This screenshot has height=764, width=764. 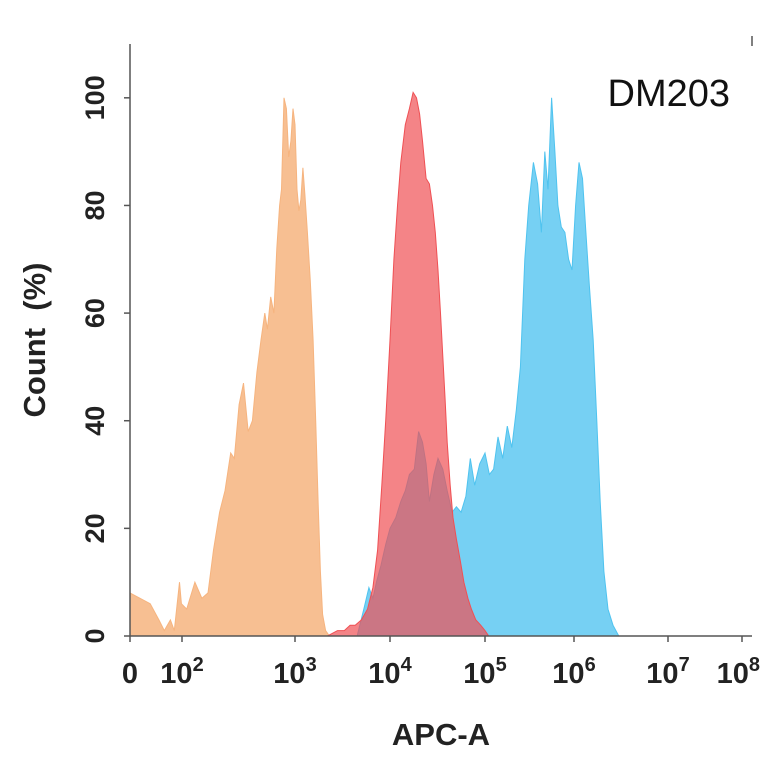 I want to click on x-tick-label: 10², so click(x=181, y=672).